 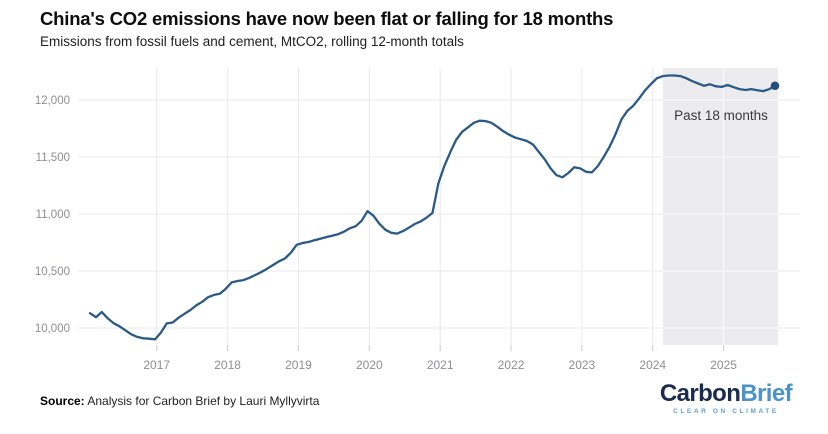 I want to click on y-tick-label: 12,000, so click(x=52, y=101).